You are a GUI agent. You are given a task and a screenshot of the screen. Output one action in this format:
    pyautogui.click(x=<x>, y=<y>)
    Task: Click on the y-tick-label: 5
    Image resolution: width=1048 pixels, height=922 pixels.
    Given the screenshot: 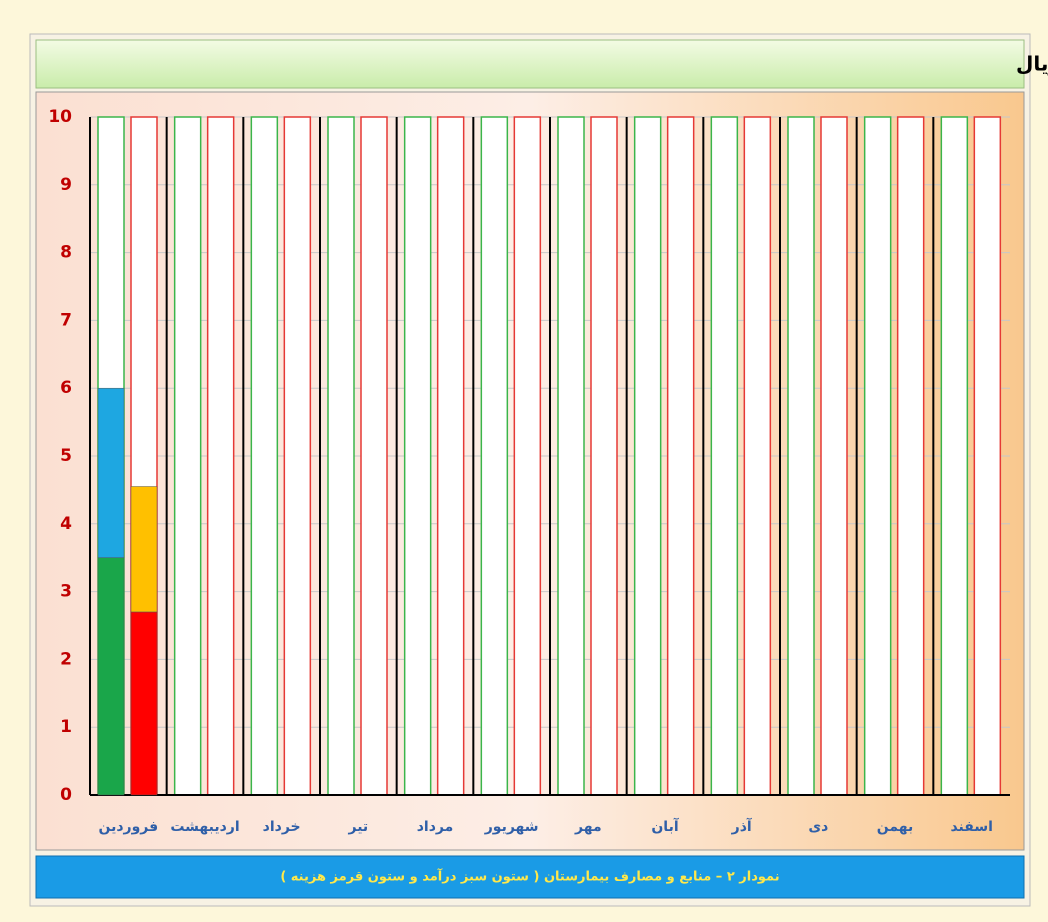 What is the action you would take?
    pyautogui.click(x=66, y=456)
    